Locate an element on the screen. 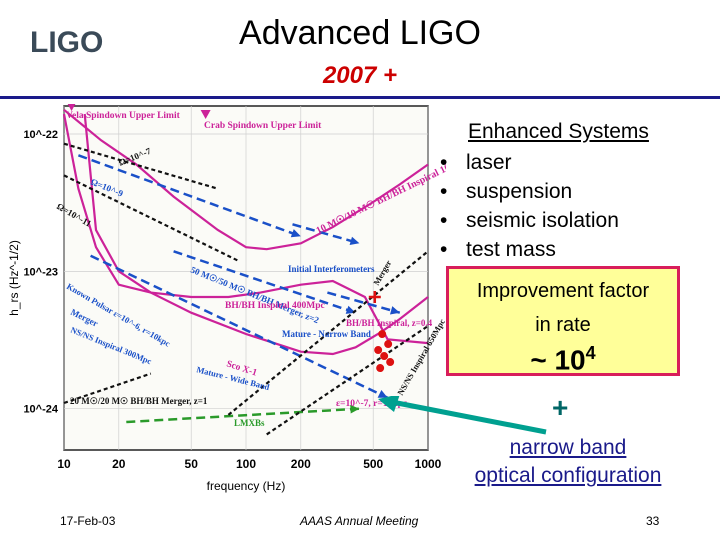  x-tick-label: 50 is located at coordinates (192, 464).